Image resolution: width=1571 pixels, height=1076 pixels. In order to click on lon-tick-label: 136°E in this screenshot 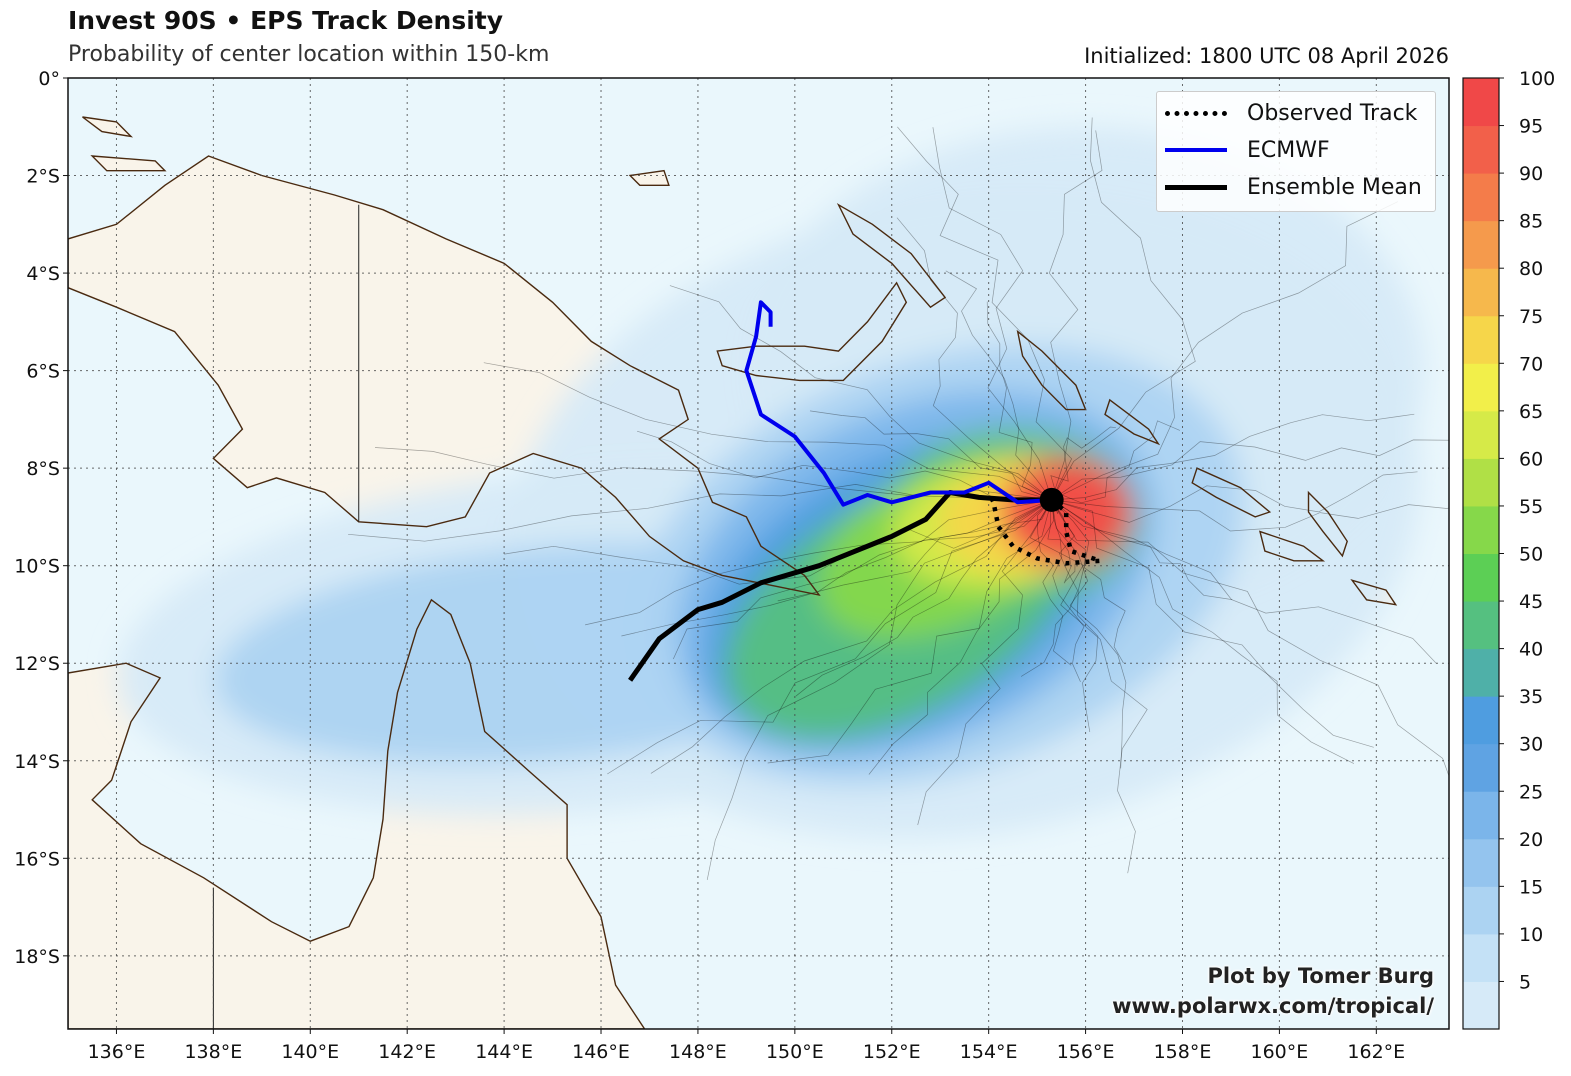, I will do `click(117, 1052)`.